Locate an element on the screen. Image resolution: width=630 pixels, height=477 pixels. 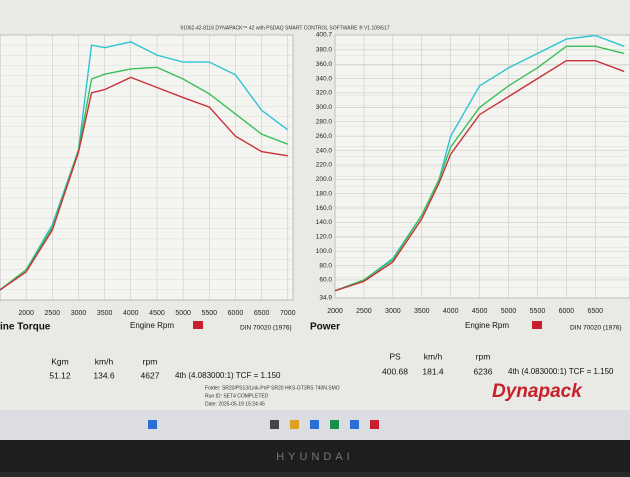
y-tick-label: 360.0 is located at coordinates (324, 64).